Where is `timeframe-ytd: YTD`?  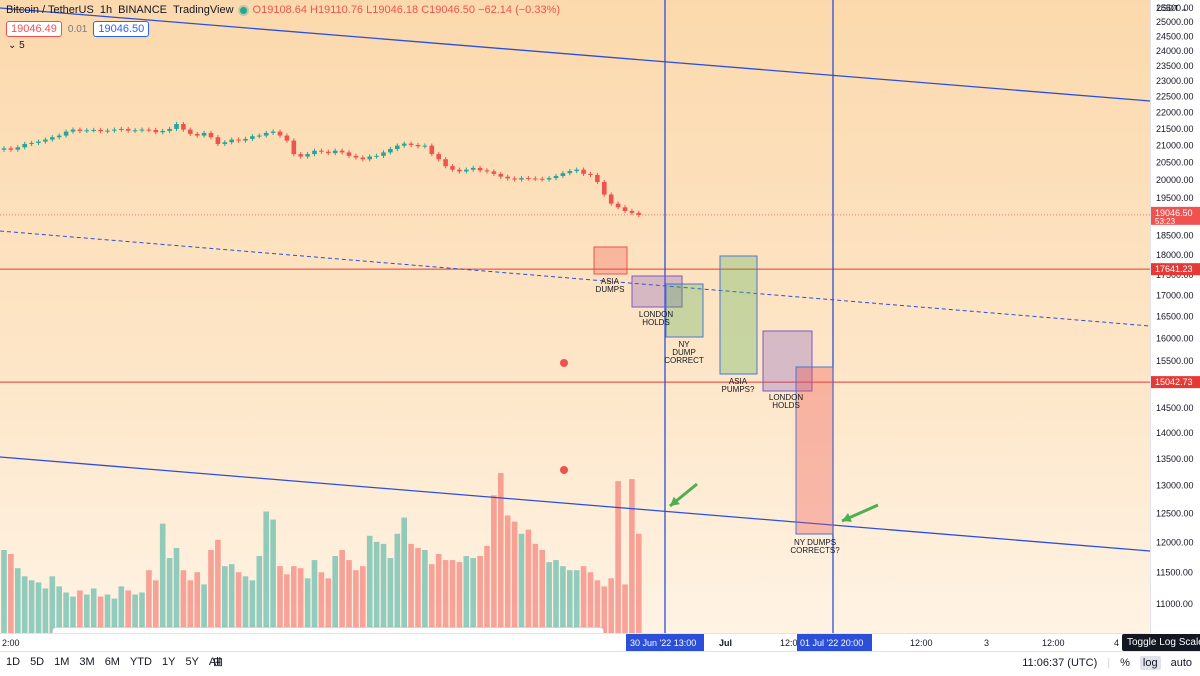 timeframe-ytd: YTD is located at coordinates (140, 662).